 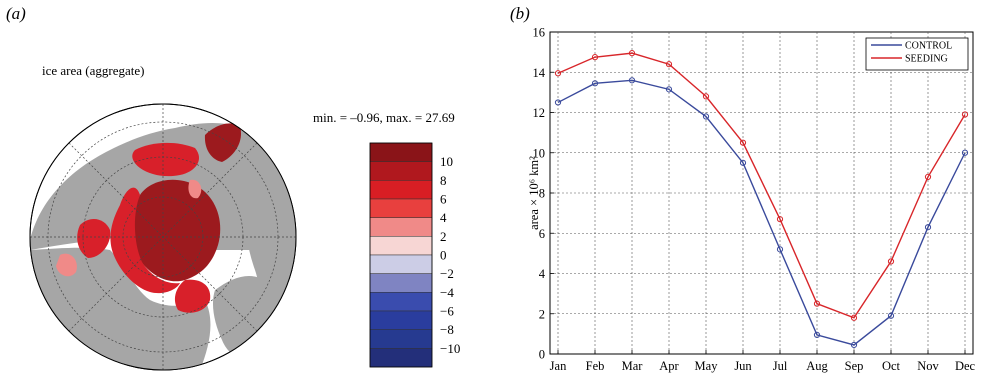 What do you see at coordinates (447, 311) in the screenshot?
I see `colorbar-tick-label: −6` at bounding box center [447, 311].